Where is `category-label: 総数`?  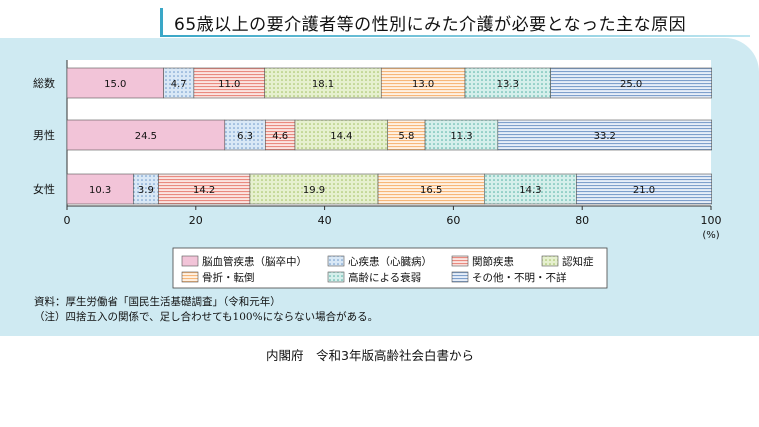
category-label: 総数 is located at coordinates (44, 83).